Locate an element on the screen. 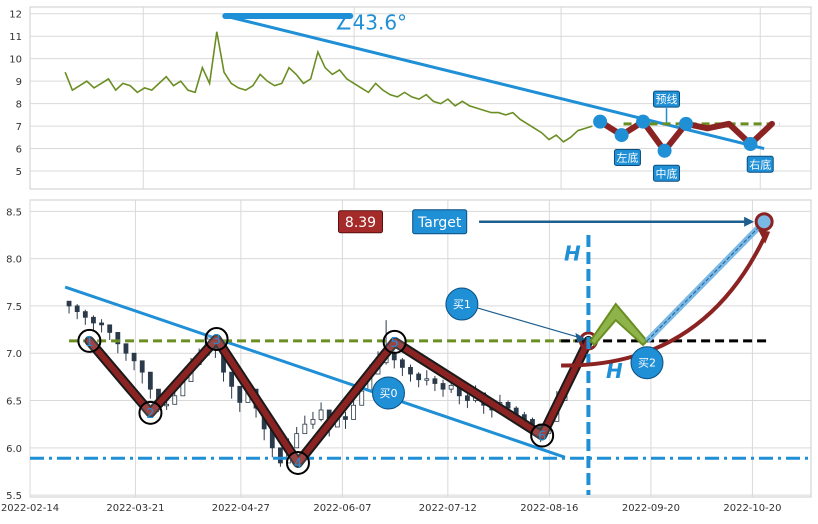 The width and height of the screenshot is (818, 524). pattern-point-label: 6 is located at coordinates (542, 437).